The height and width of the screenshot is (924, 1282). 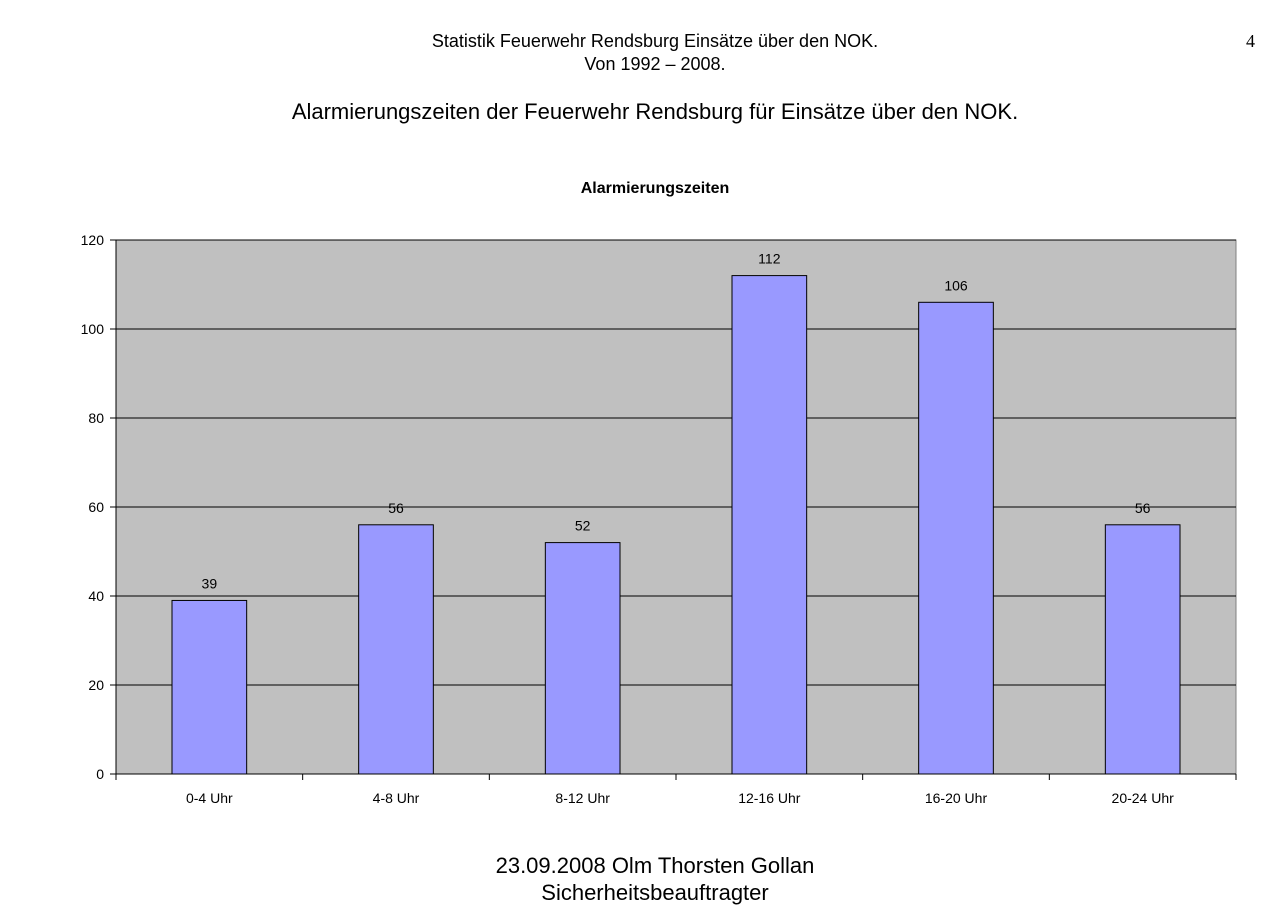 What do you see at coordinates (583, 526) in the screenshot?
I see `data-label: 52` at bounding box center [583, 526].